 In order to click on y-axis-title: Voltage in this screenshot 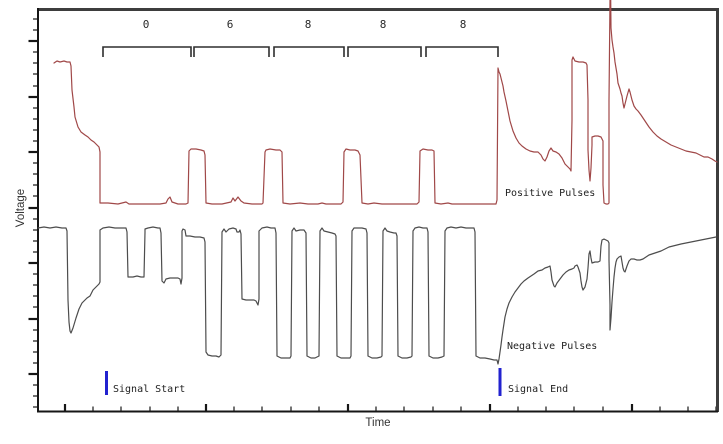, I will do `click(21, 208)`.